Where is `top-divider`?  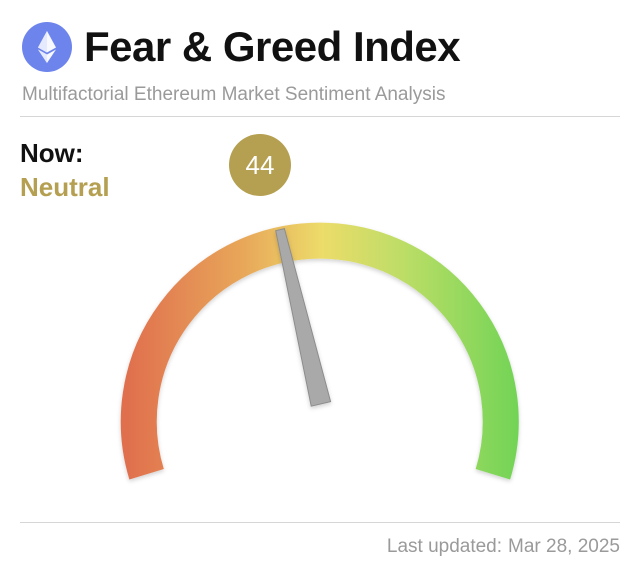 top-divider is located at coordinates (320, 116).